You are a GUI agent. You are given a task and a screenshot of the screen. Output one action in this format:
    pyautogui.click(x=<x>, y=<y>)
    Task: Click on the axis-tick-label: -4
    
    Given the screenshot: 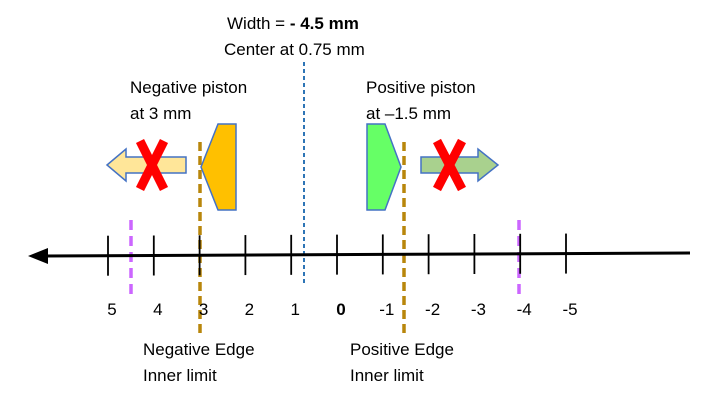 What is the action you would take?
    pyautogui.click(x=524, y=309)
    